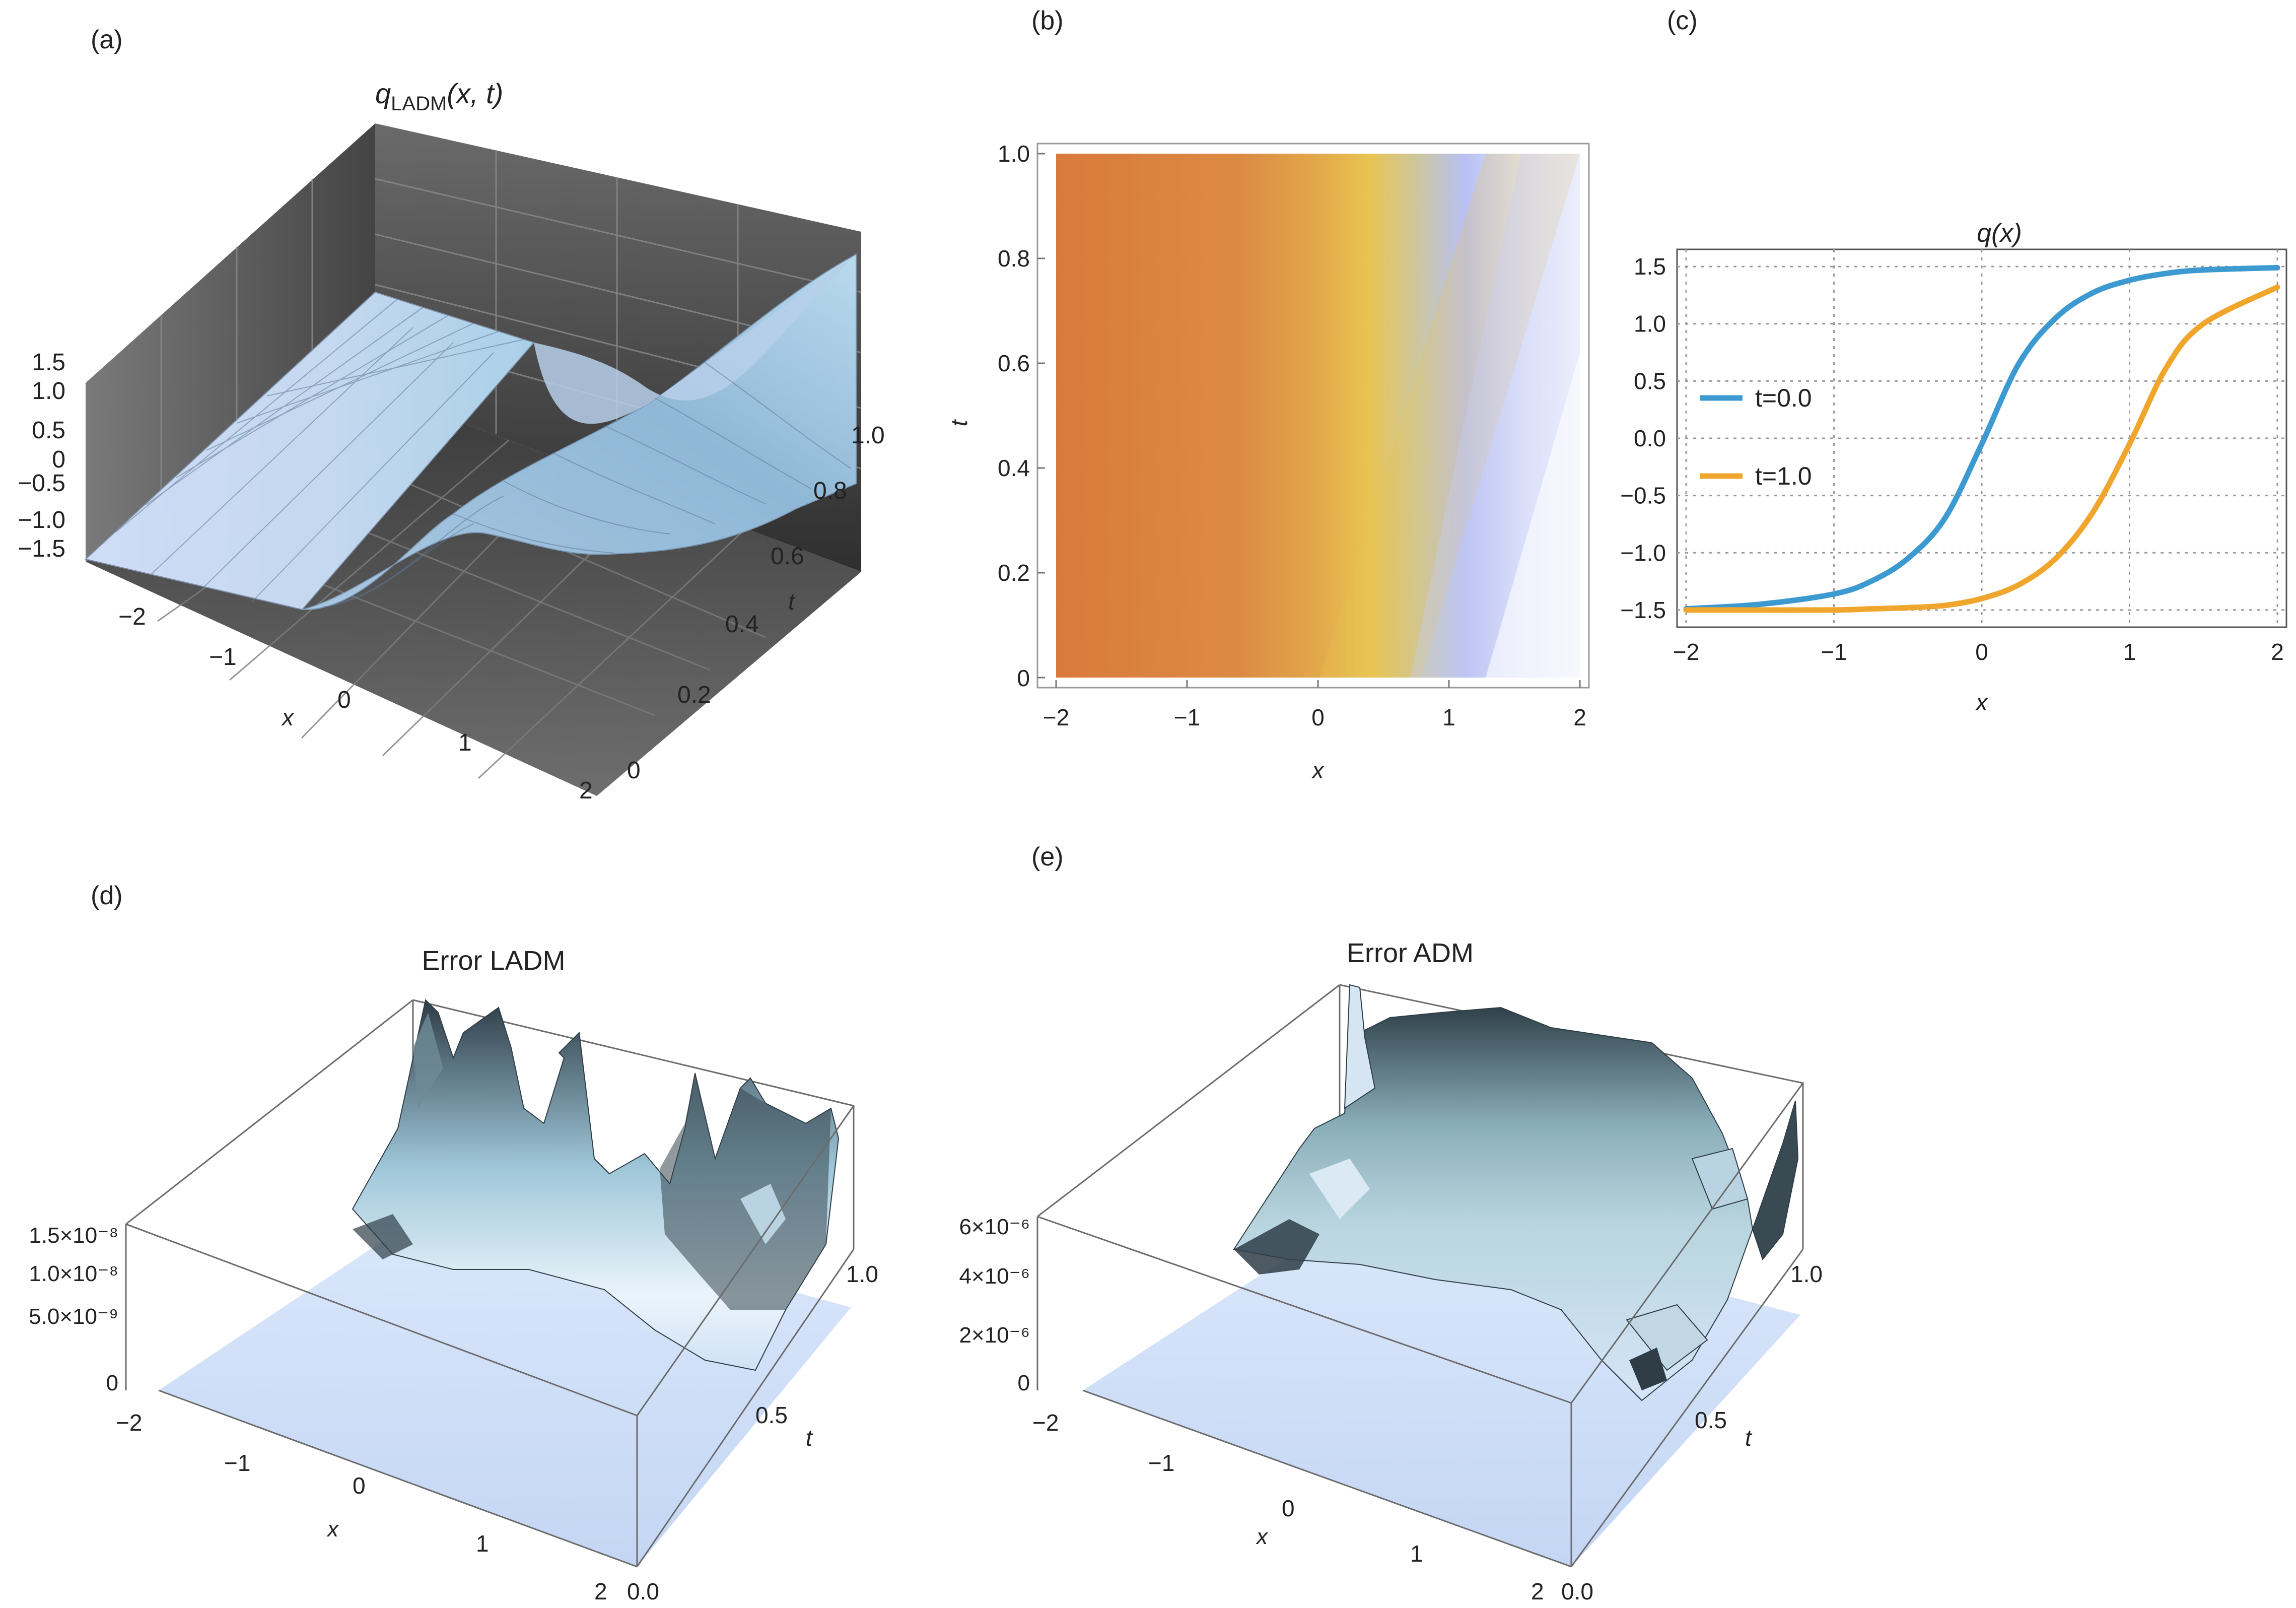 This screenshot has height=1608, width=2296. I want to click on panel-a-surface-mesh, so click(483, 453).